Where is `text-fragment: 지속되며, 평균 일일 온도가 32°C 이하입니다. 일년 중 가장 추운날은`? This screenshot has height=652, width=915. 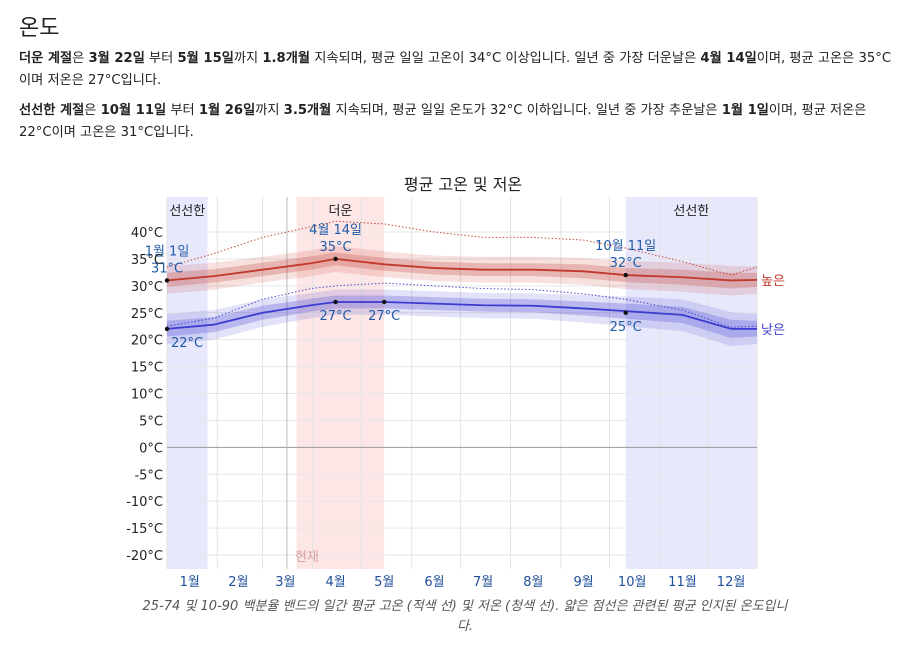
text-fragment: 지속되며, 평균 일일 온도가 32°C 이하입니다. 일년 중 가장 추운날은 is located at coordinates (526, 110).